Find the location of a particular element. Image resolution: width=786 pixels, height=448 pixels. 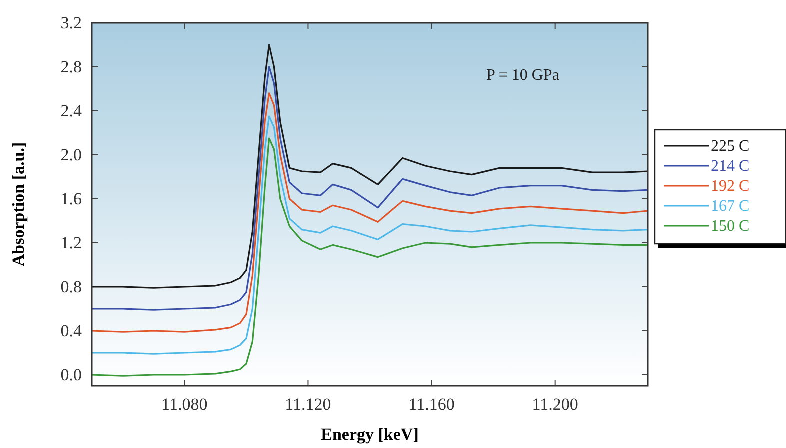

legend-label: 167 C is located at coordinates (730, 206).